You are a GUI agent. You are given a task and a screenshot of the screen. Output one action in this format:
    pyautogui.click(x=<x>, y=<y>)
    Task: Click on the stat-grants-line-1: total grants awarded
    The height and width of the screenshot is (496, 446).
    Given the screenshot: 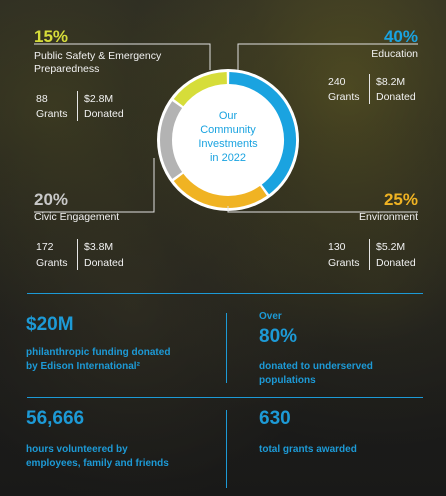 What is the action you would take?
    pyautogui.click(x=308, y=449)
    